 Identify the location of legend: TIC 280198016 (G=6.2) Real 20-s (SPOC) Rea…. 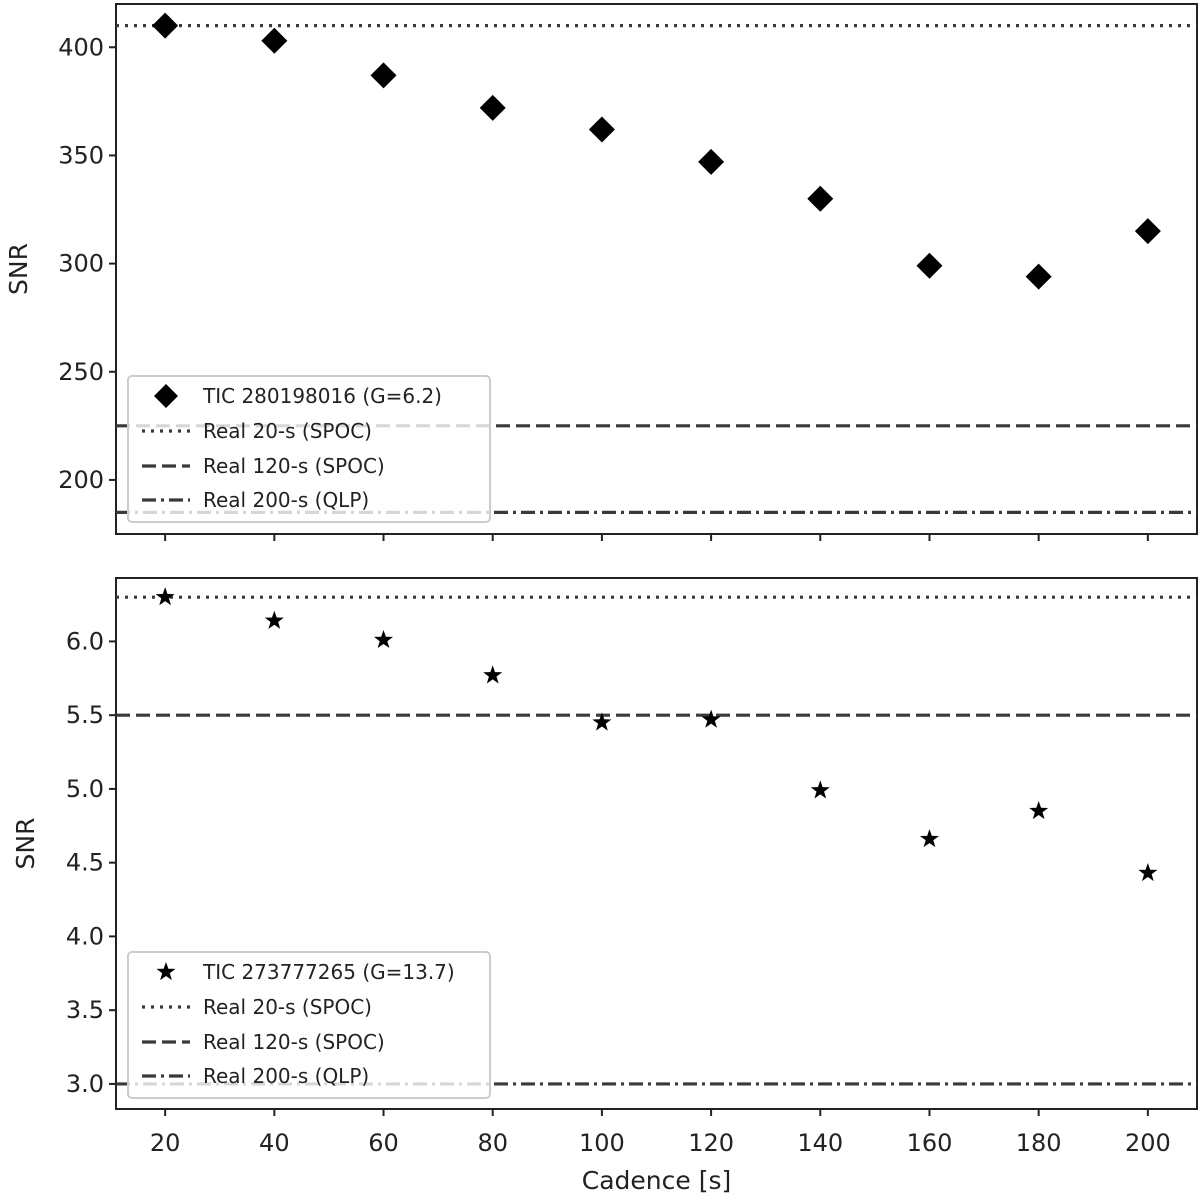
(309, 449).